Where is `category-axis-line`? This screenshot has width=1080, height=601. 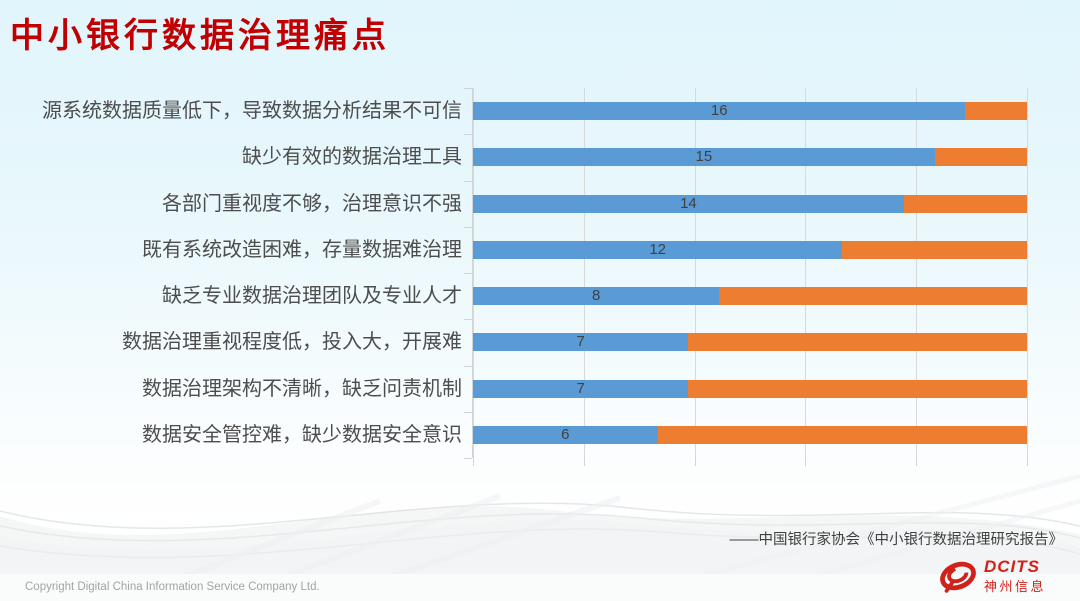
category-axis-line is located at coordinates (472, 273).